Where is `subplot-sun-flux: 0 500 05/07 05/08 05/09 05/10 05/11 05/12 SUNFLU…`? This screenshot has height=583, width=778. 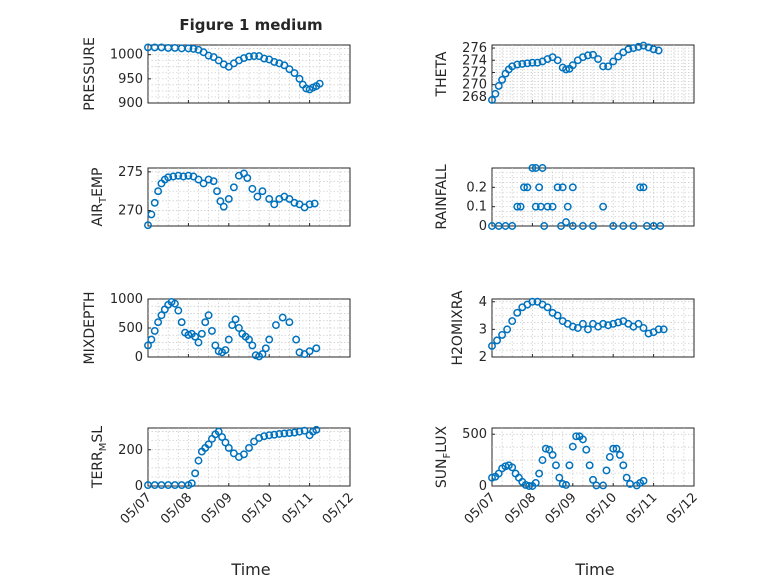 subplot-sun-flux: 0 500 05/07 05/08 05/09 05/10 05/11 05/12 SUNFLU… is located at coordinates (567, 476).